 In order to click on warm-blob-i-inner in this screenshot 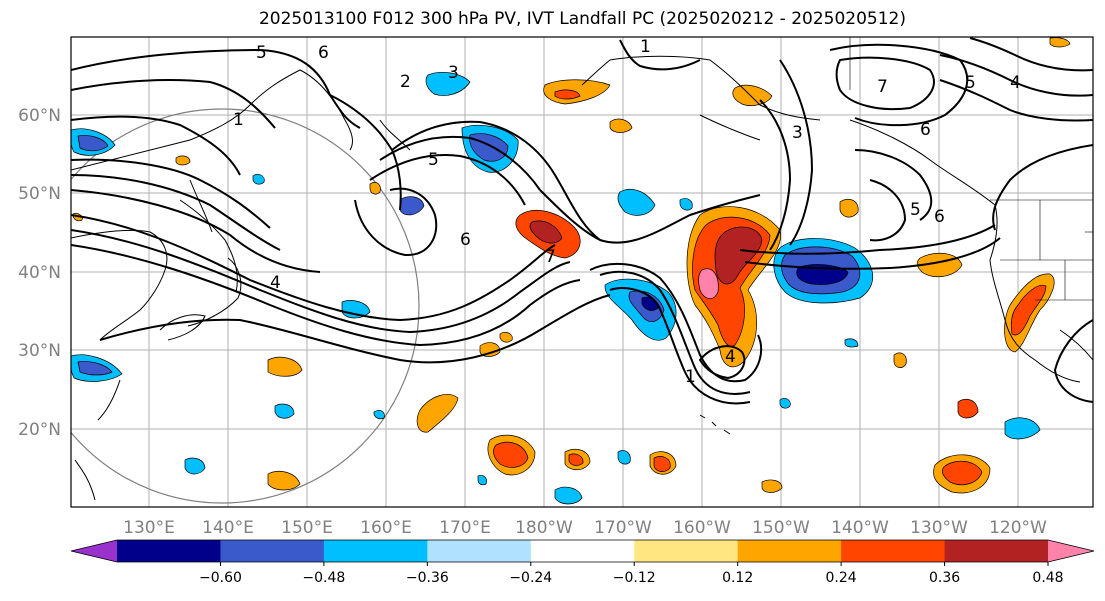, I will do `click(662, 464)`.